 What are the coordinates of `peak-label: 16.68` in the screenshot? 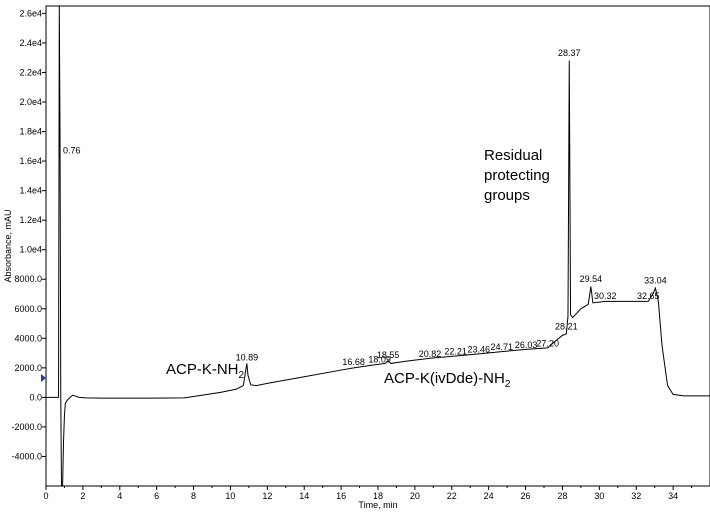 It's located at (353, 362).